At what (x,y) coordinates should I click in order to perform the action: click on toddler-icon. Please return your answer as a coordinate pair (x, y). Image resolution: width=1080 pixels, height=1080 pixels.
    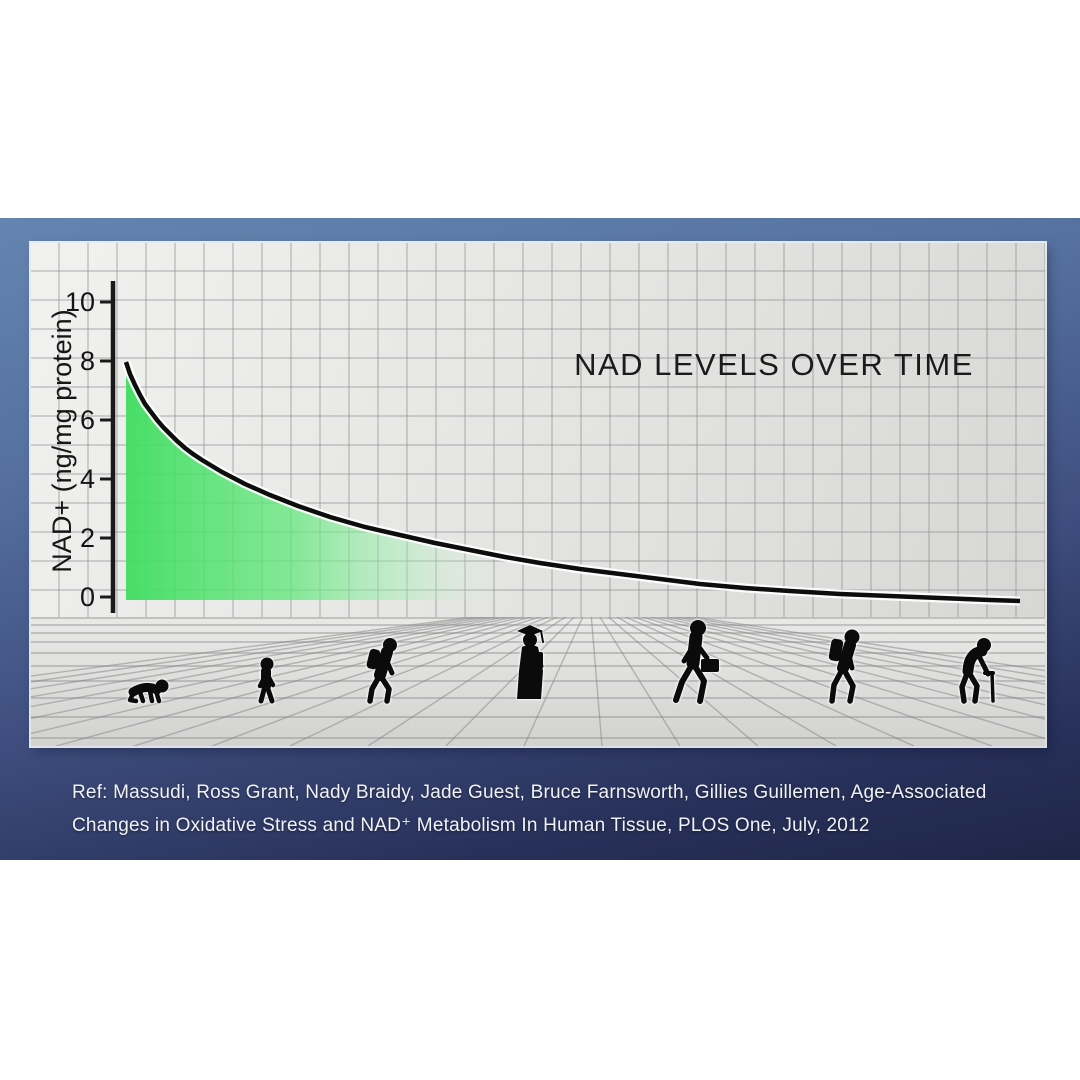
    Looking at the image, I should click on (266, 680).